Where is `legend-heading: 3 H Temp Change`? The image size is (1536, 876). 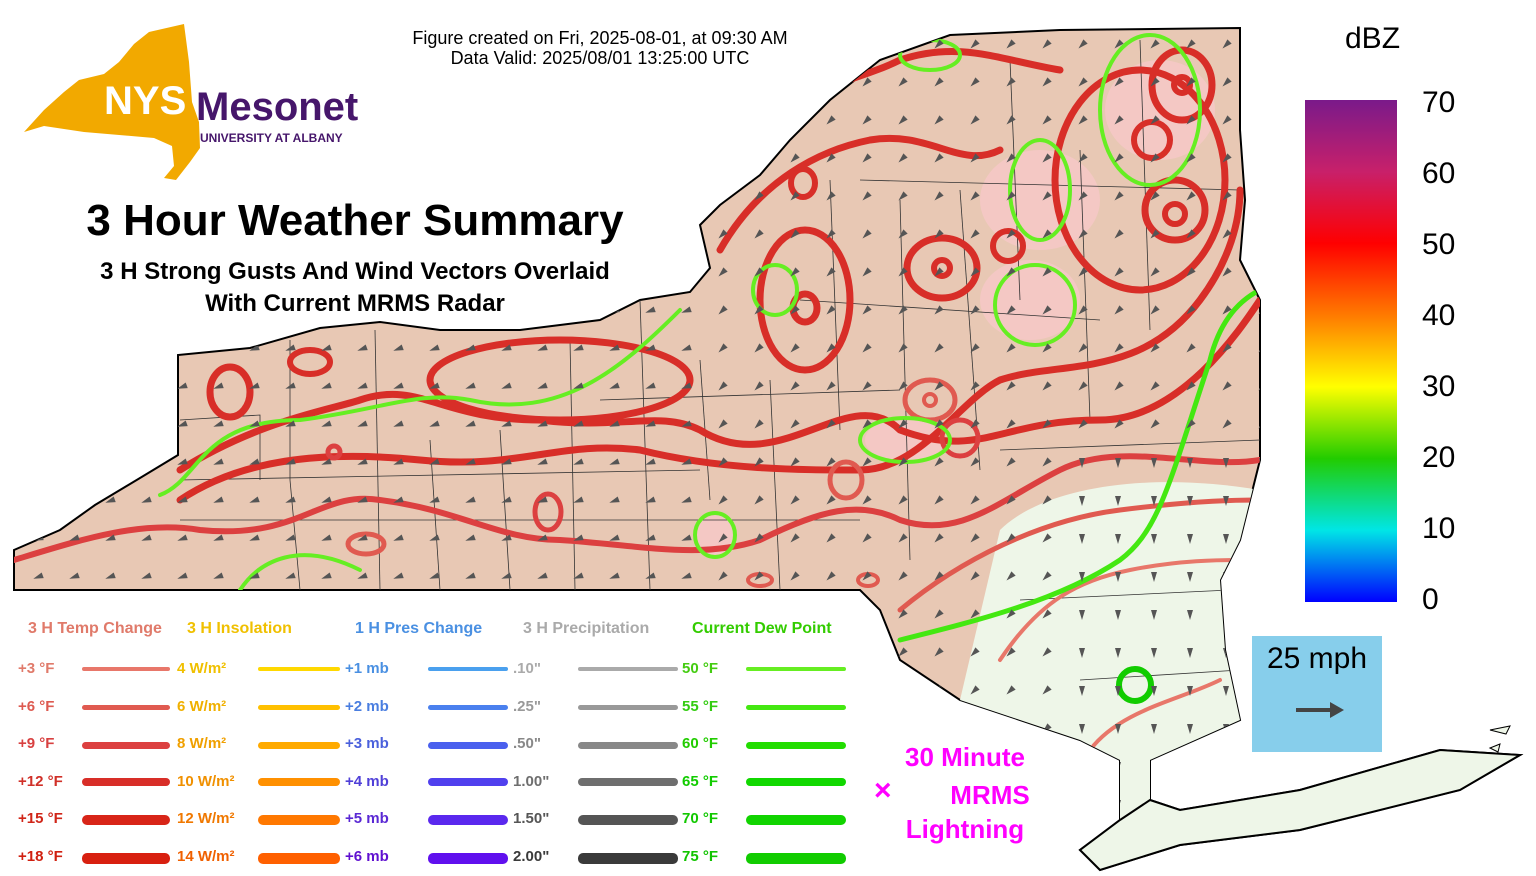 legend-heading: 3 H Temp Change is located at coordinates (95, 628).